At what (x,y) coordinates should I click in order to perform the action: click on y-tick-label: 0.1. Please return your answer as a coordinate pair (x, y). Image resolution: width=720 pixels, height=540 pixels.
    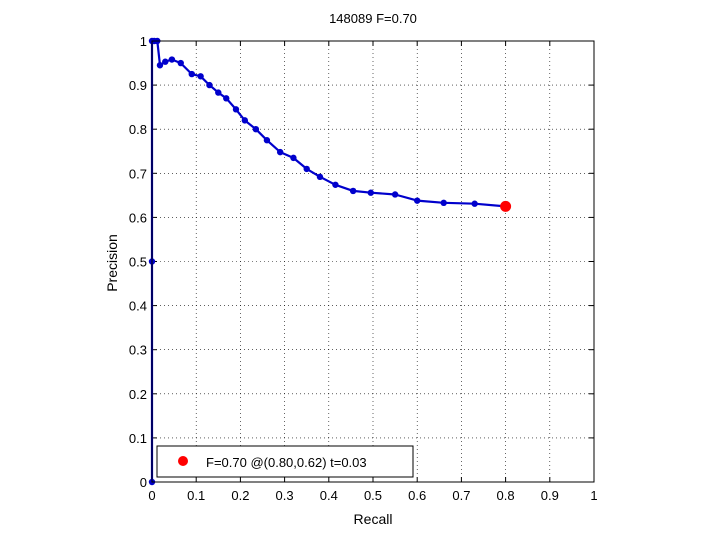
    Looking at the image, I should click on (138, 438).